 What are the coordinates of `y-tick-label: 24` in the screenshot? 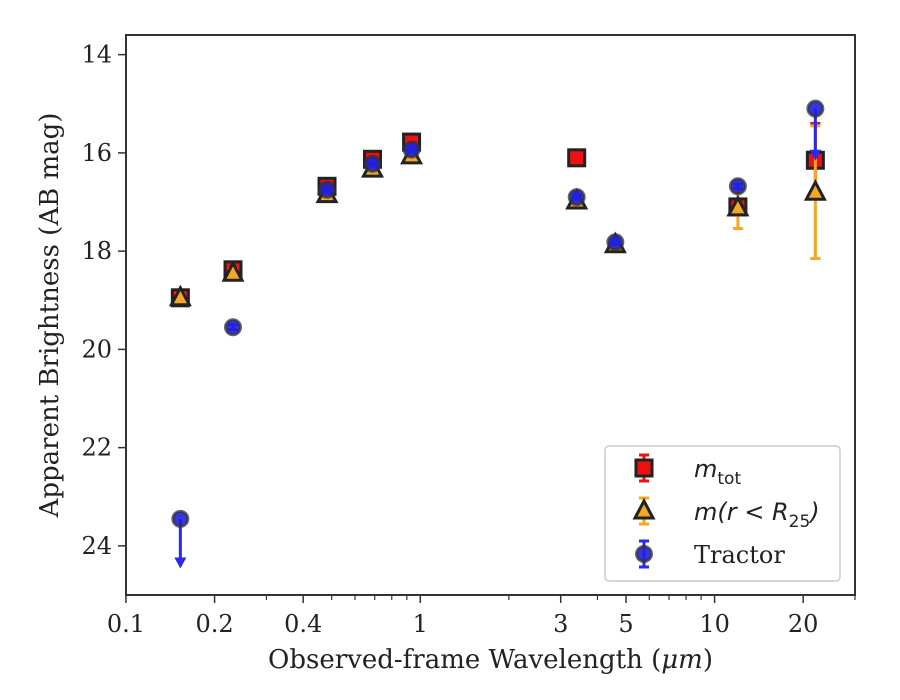 It's located at (96, 546).